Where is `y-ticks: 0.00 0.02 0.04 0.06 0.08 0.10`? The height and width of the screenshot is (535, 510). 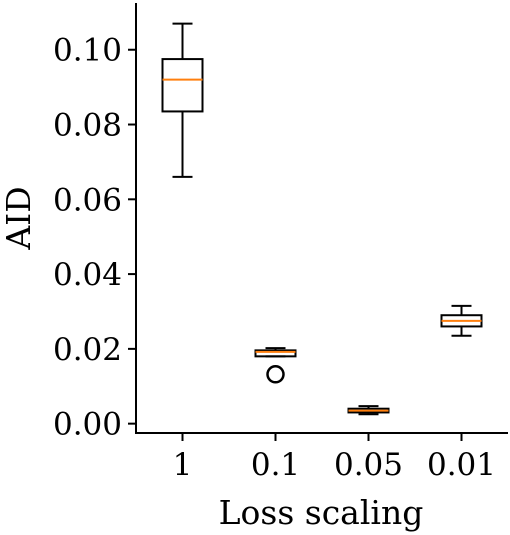 y-ticks: 0.00 0.02 0.04 0.06 0.08 0.10 is located at coordinates (94, 238).